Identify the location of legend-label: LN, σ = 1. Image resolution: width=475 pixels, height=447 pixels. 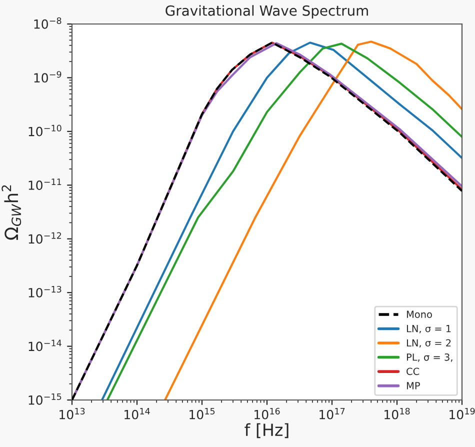
(428, 329).